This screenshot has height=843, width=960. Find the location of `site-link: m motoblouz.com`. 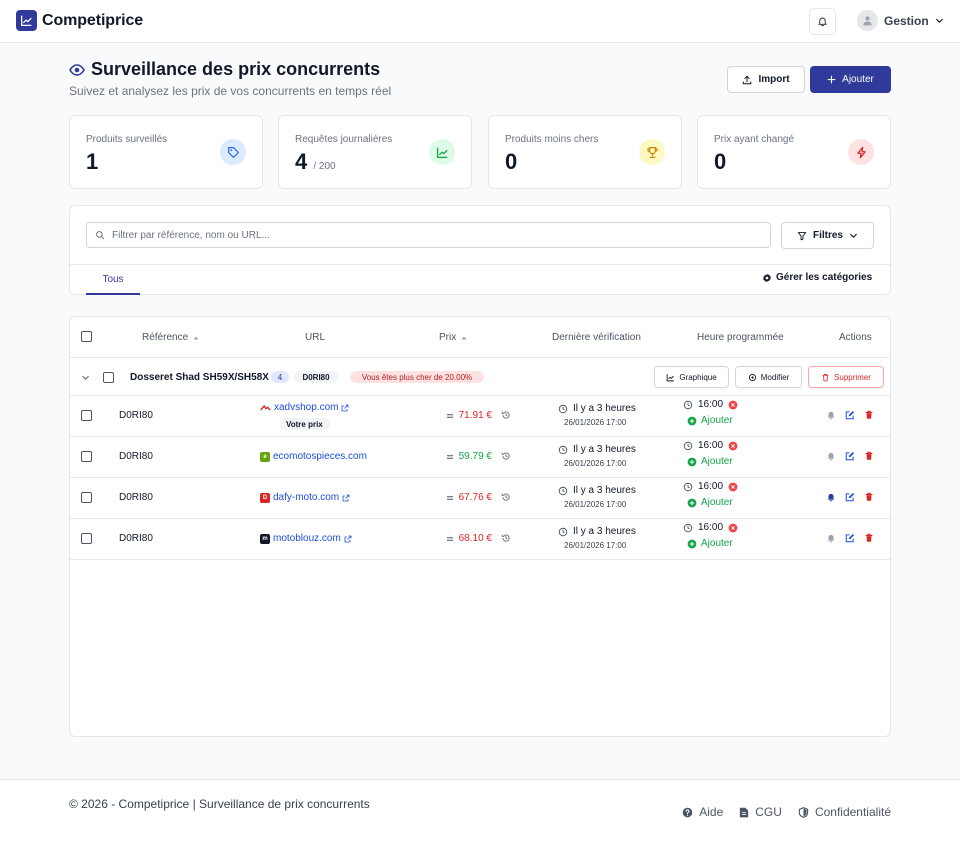

site-link: m motoblouz.com is located at coordinates (306, 538).